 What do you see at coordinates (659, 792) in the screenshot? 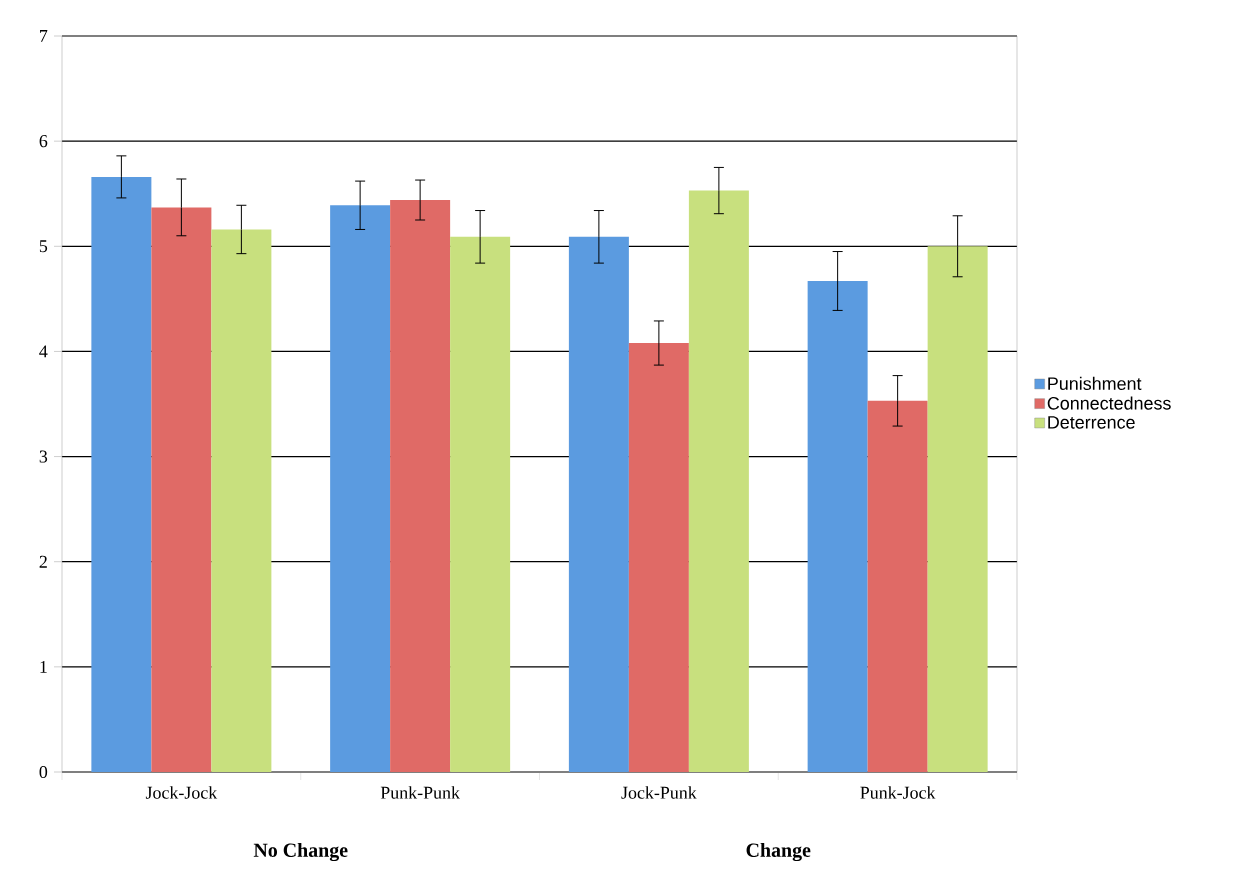
I see `x-tick-label: Jock-Punk` at bounding box center [659, 792].